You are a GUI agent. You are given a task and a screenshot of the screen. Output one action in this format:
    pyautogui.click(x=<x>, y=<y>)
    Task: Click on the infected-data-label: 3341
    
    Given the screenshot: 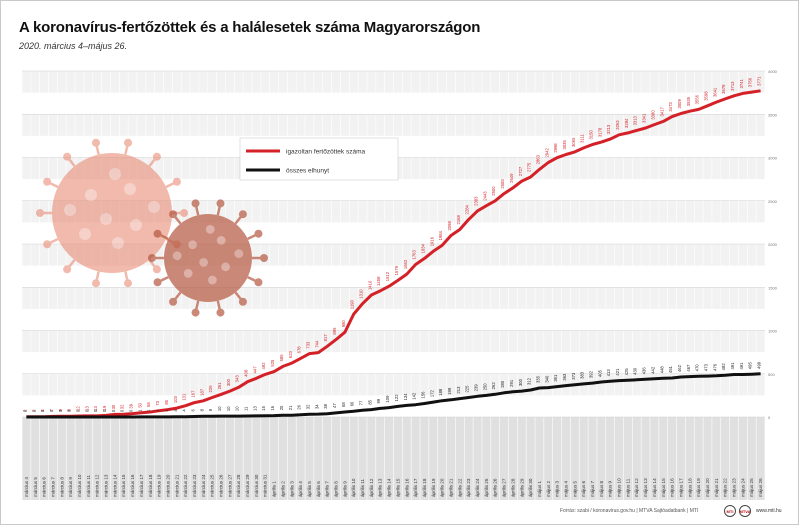 What is the action you would take?
    pyautogui.click(x=644, y=118)
    